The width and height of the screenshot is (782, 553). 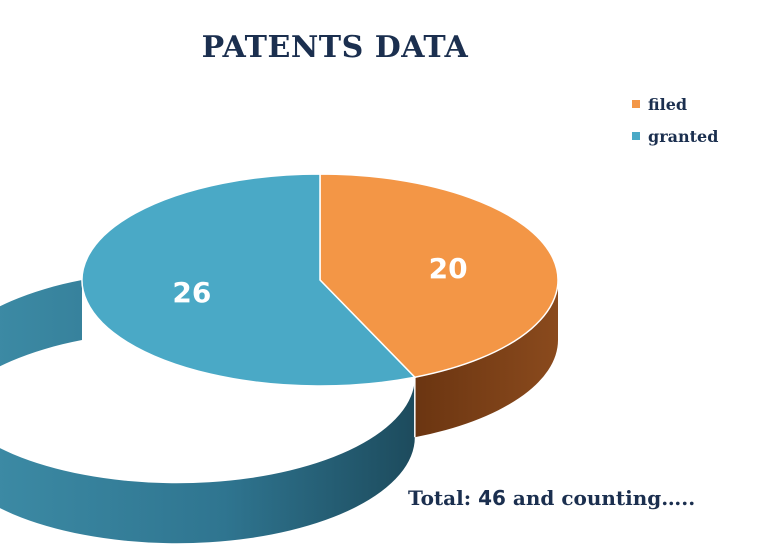 I want to click on data-label-filed: 20, so click(x=448, y=268).